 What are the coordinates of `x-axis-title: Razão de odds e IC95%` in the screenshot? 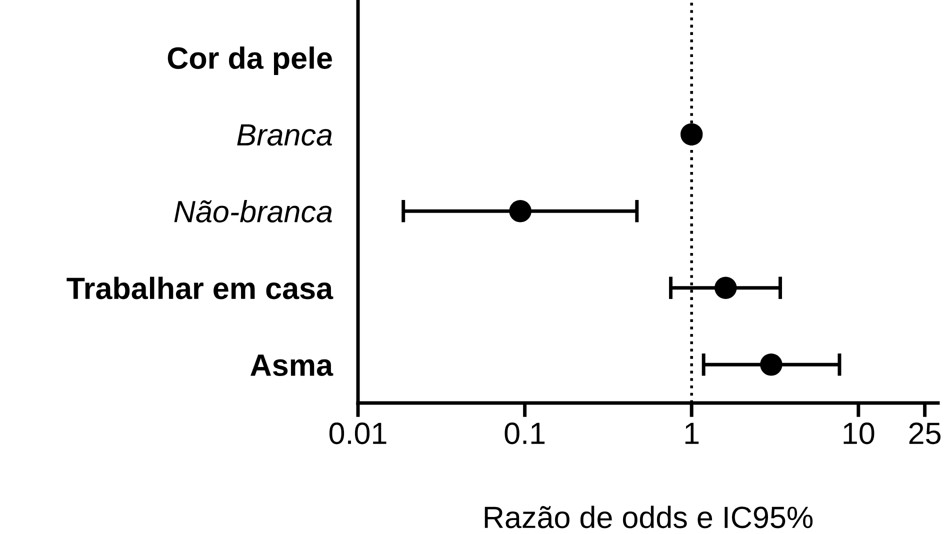 It's located at (648, 517).